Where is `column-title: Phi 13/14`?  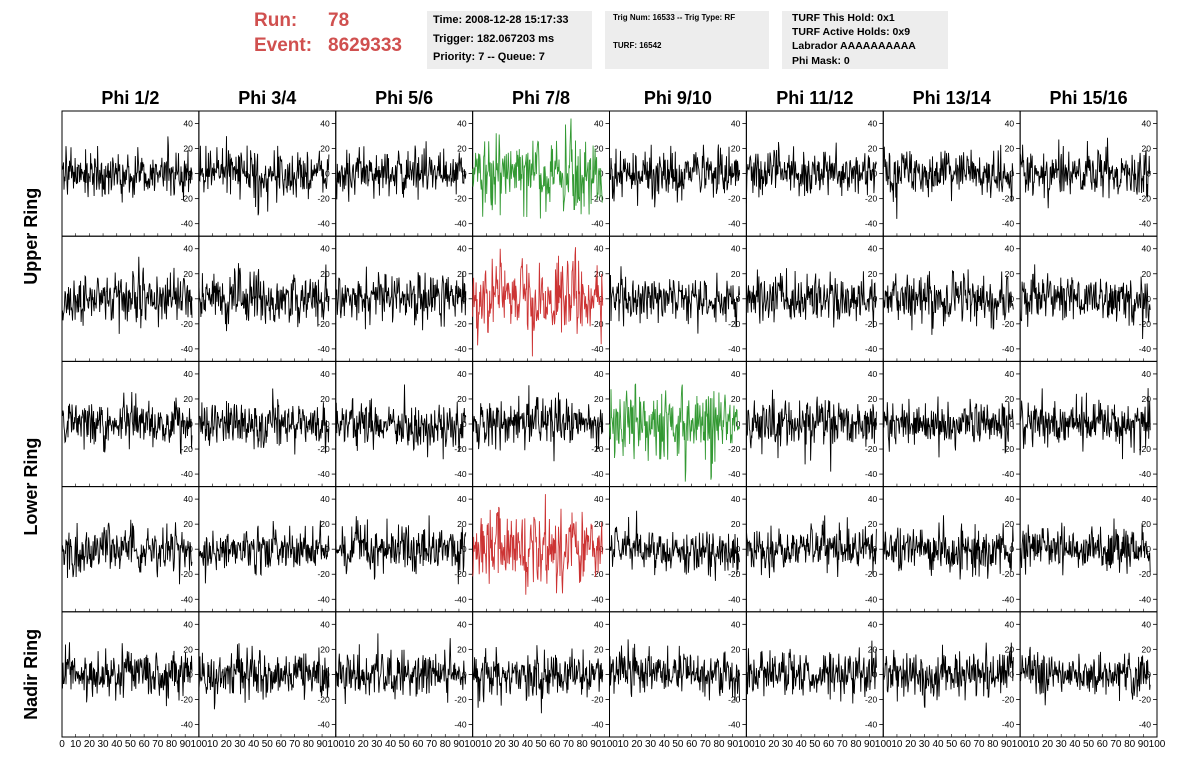 column-title: Phi 13/14 is located at coordinates (952, 98).